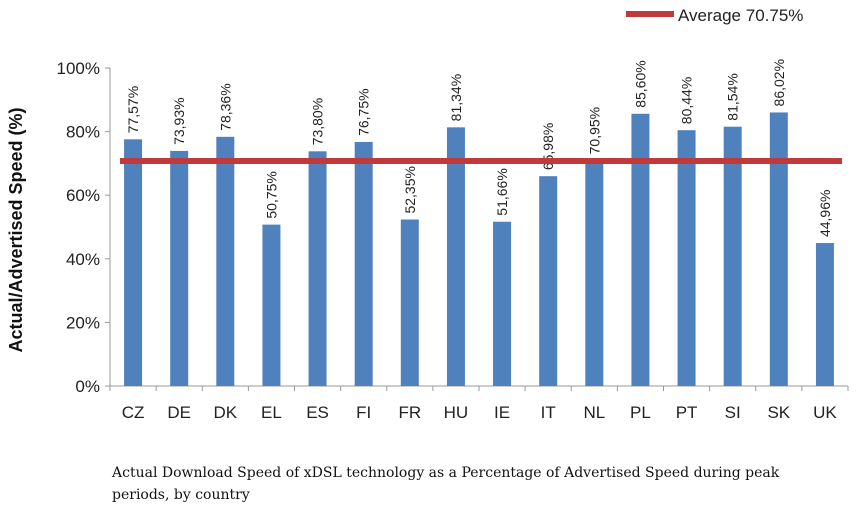  Describe the element at coordinates (317, 268) in the screenshot. I see `bar-es` at that location.